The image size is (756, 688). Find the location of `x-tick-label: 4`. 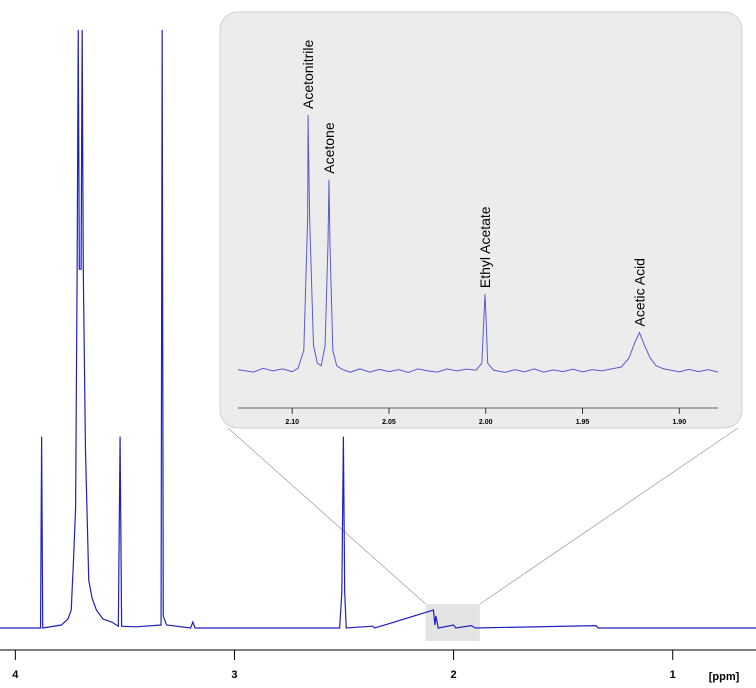

x-tick-label: 4 is located at coordinates (15, 675).